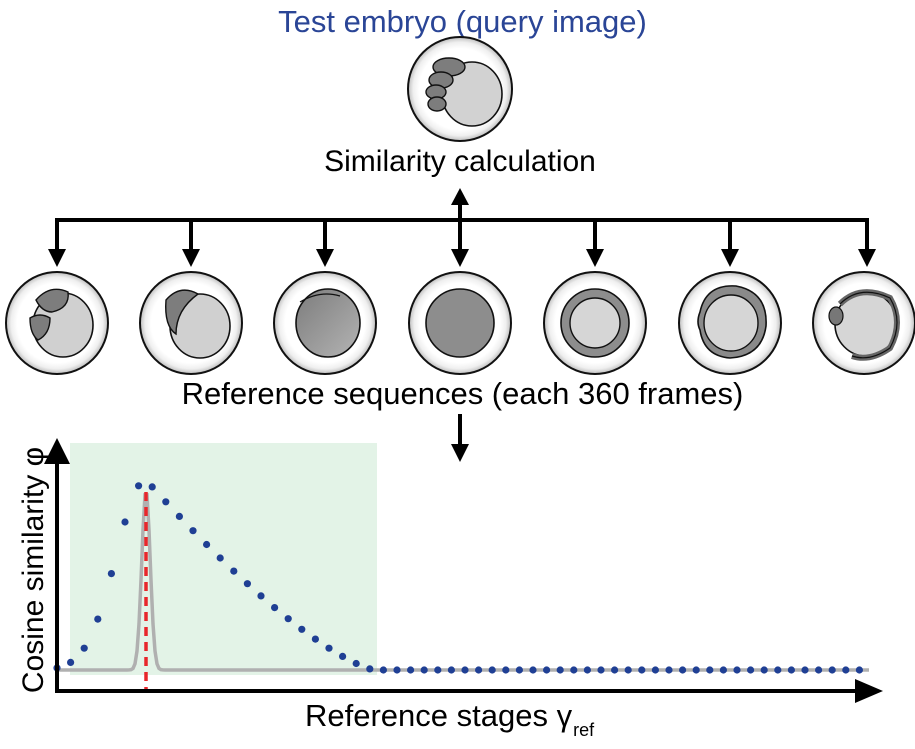 Image resolution: width=915 pixels, height=749 pixels. I want to click on one-cell-embryo, so click(325, 323).